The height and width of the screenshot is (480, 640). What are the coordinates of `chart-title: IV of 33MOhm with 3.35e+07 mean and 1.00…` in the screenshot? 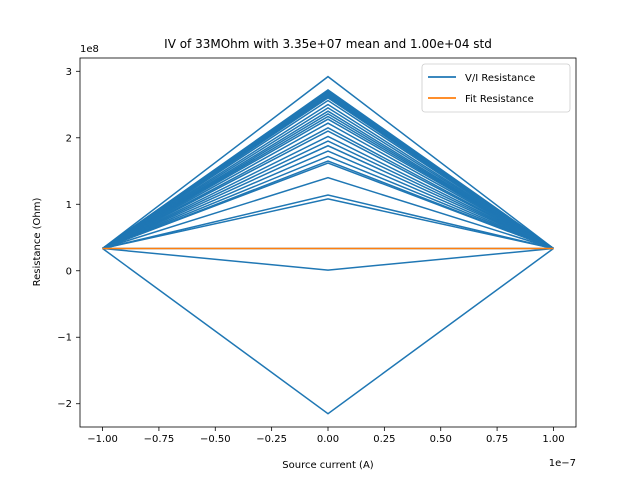 It's located at (328, 44).